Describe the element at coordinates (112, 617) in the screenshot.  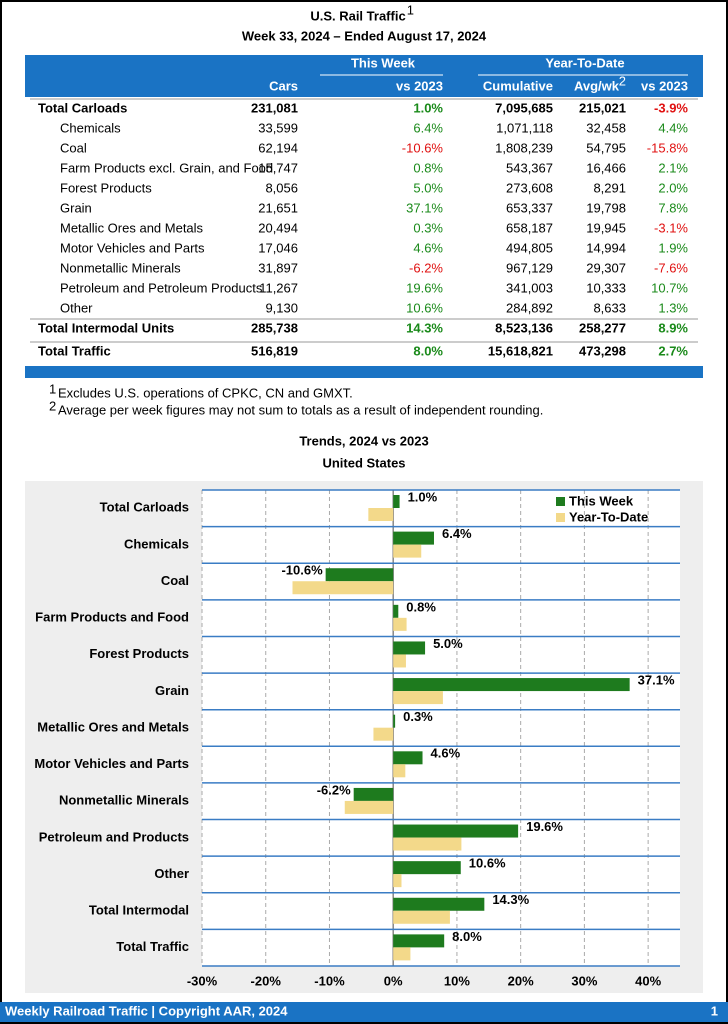
I see `category-label: Farm Products and Food` at that location.